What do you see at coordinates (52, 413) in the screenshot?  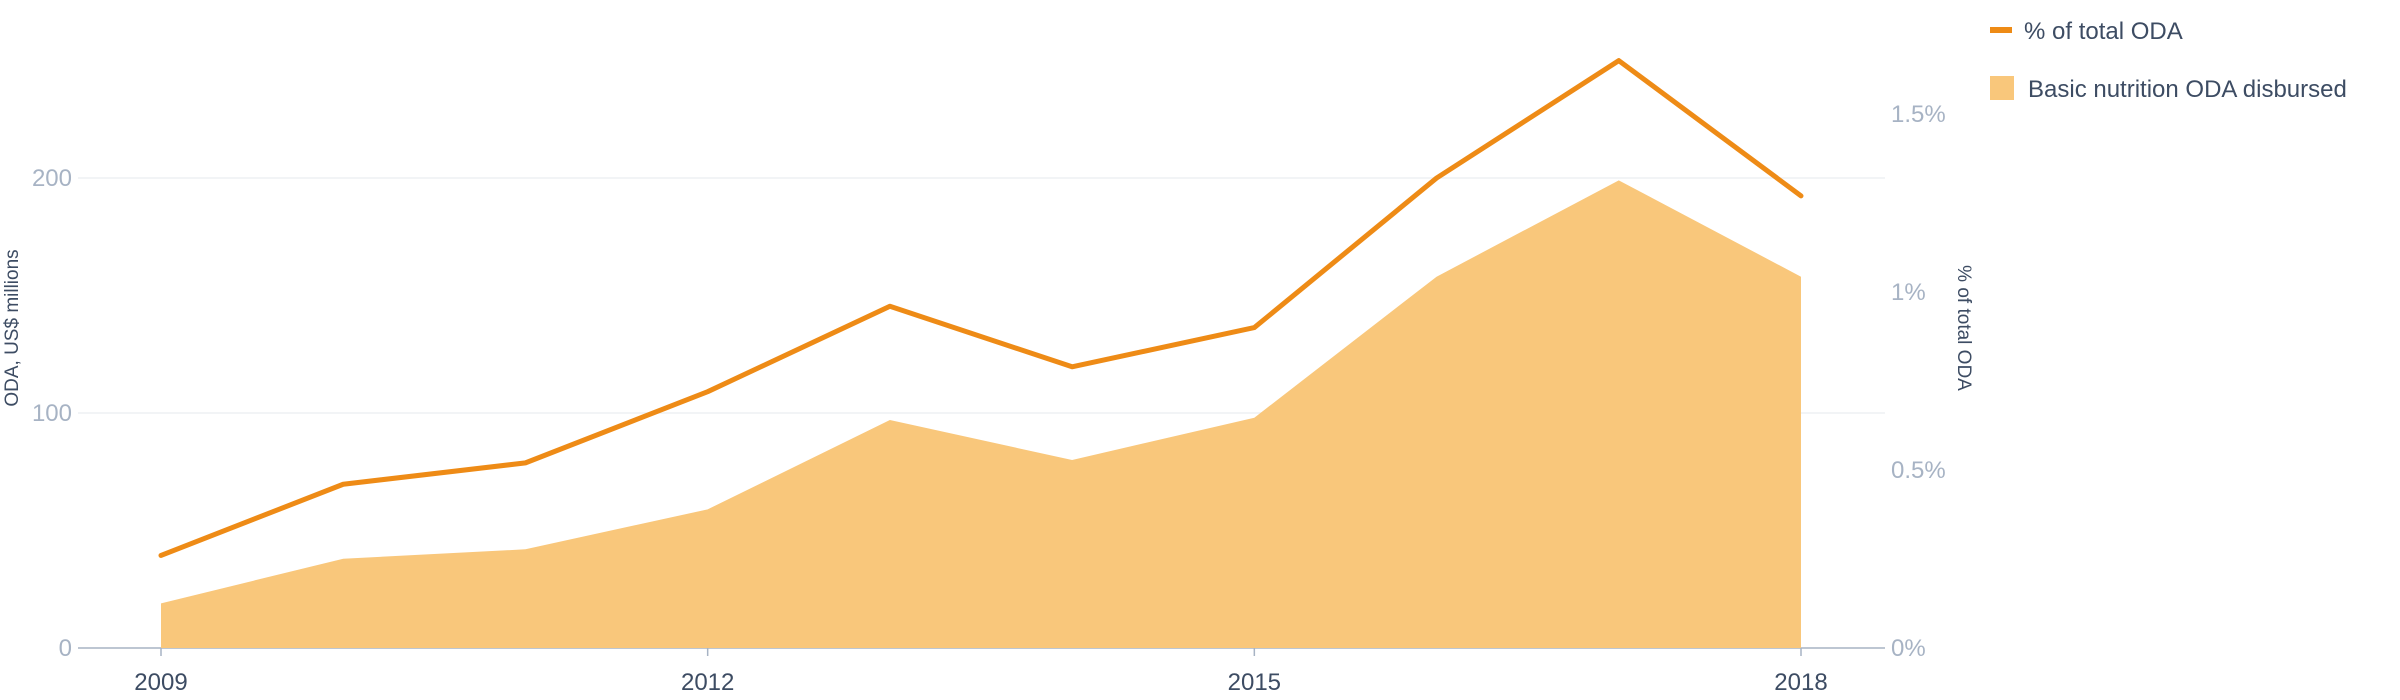 I see `left-tick-label: 100` at bounding box center [52, 413].